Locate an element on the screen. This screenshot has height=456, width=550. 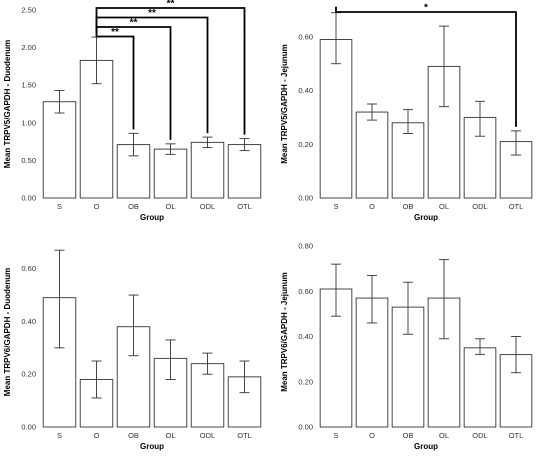
significance-brackets: * is located at coordinates (426, 65).